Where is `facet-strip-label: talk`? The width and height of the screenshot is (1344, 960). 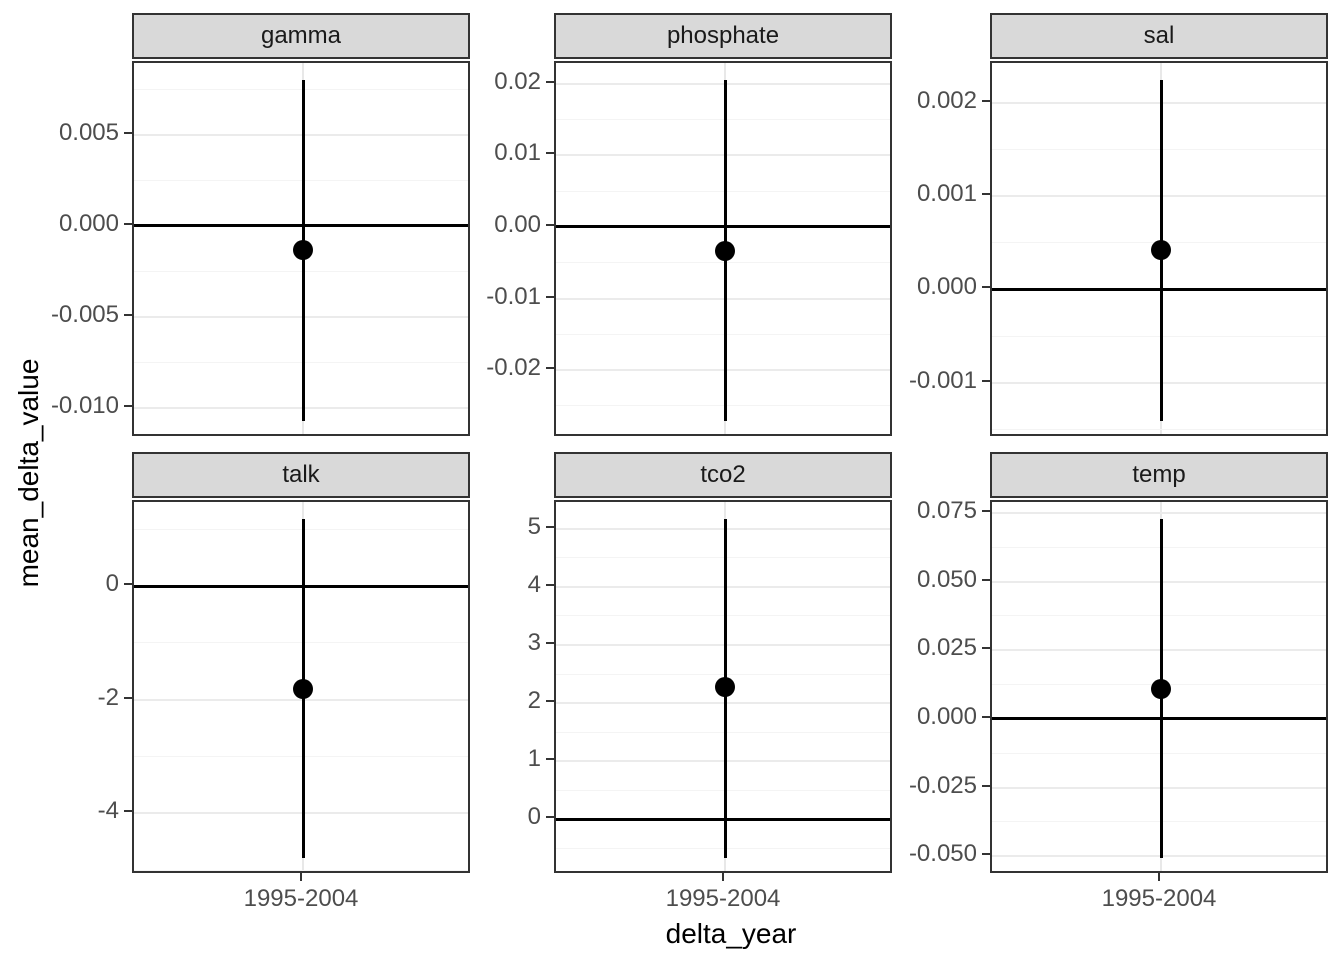
facet-strip-label: talk is located at coordinates (301, 474).